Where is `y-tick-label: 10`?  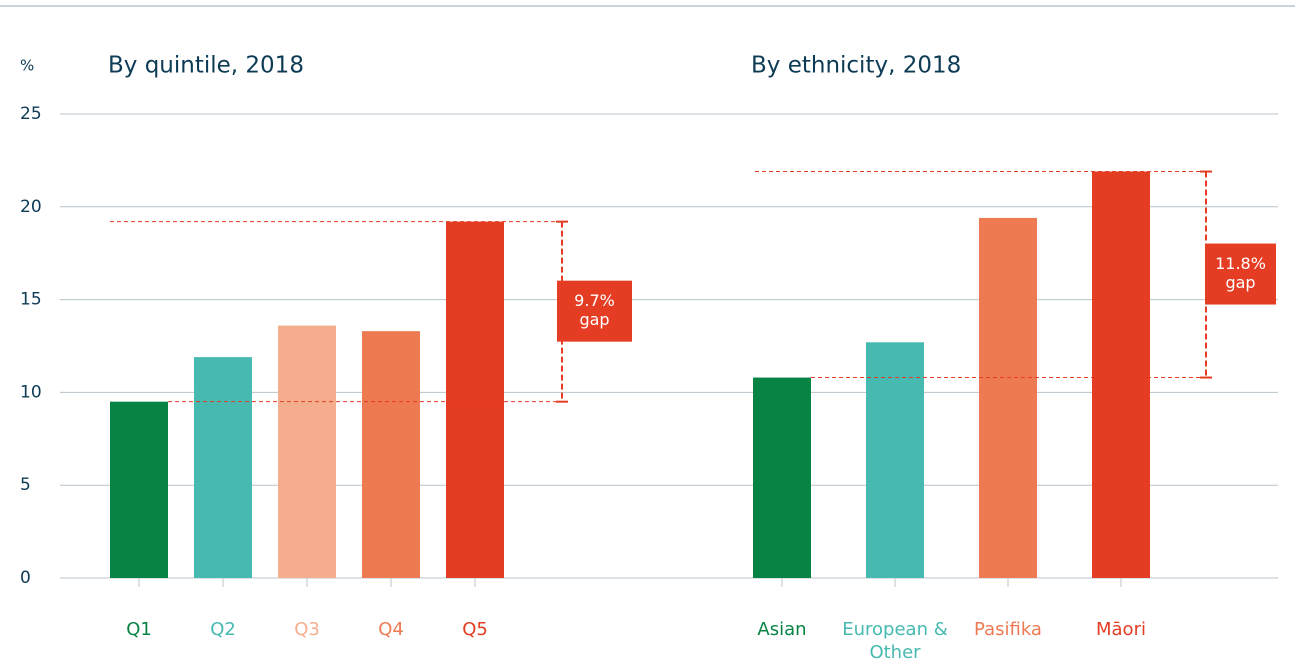 y-tick-label: 10 is located at coordinates (31, 392).